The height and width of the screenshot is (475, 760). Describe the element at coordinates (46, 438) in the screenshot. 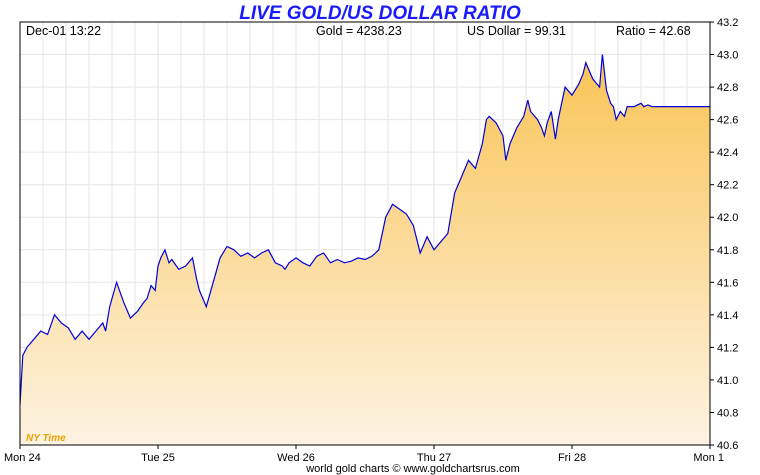

I see `timezone-label: NY Time` at that location.